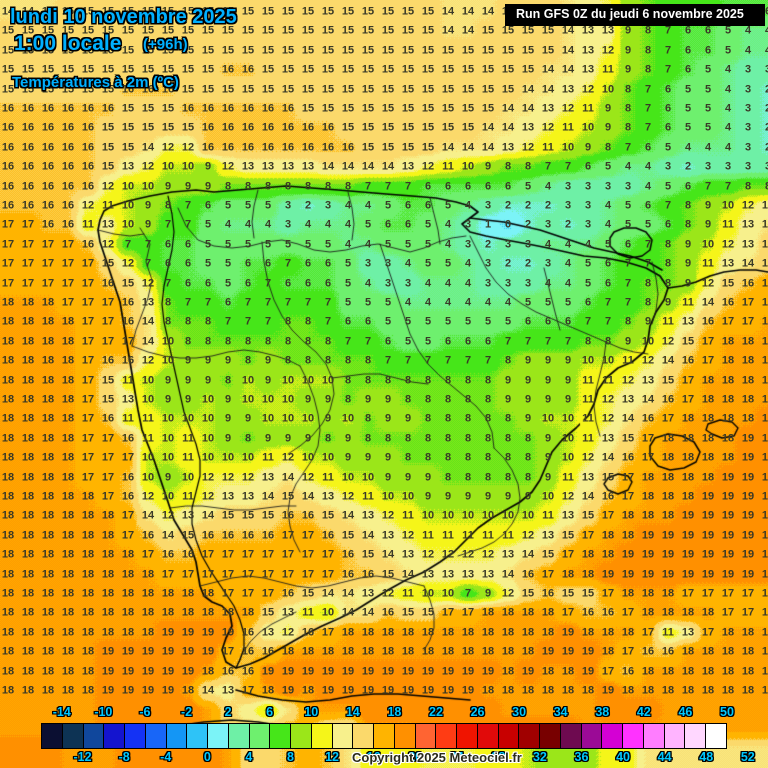 The image size is (768, 768). I want to click on grid-value: 7, so click(468, 360).